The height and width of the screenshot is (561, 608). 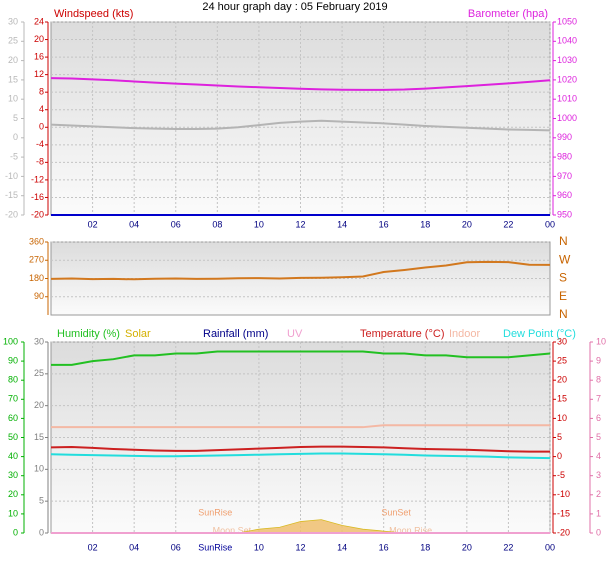 What do you see at coordinates (37, 197) in the screenshot?
I see `y-tick-label: -16` at bounding box center [37, 197].